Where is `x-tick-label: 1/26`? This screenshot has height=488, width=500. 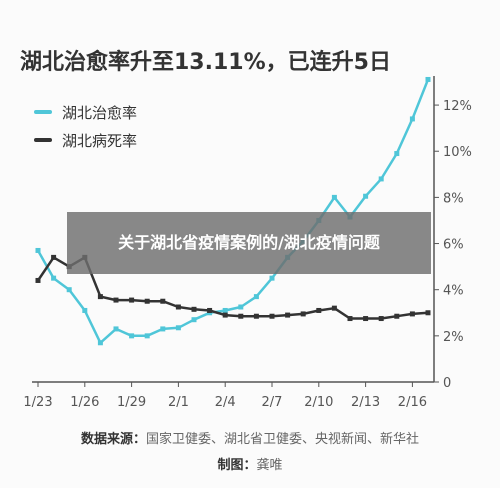
x-tick-label: 1/26 is located at coordinates (84, 402).